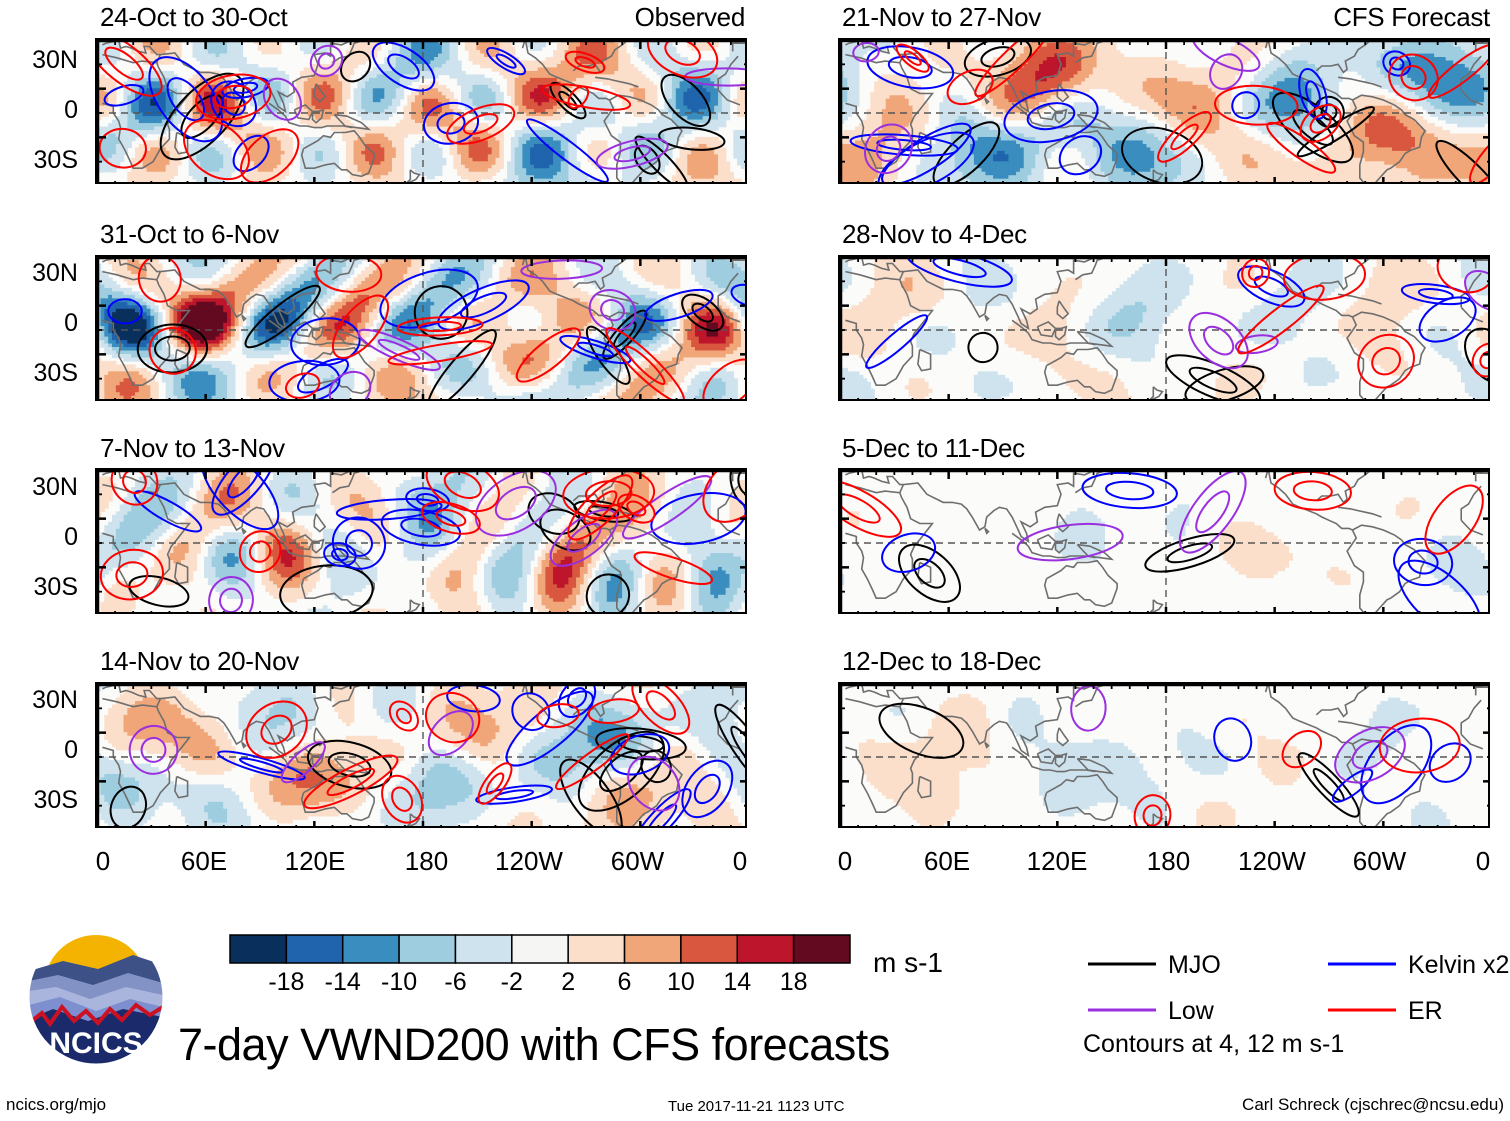  Describe the element at coordinates (286, 982) in the screenshot. I see `colorbar-ticklabel: -18` at that location.